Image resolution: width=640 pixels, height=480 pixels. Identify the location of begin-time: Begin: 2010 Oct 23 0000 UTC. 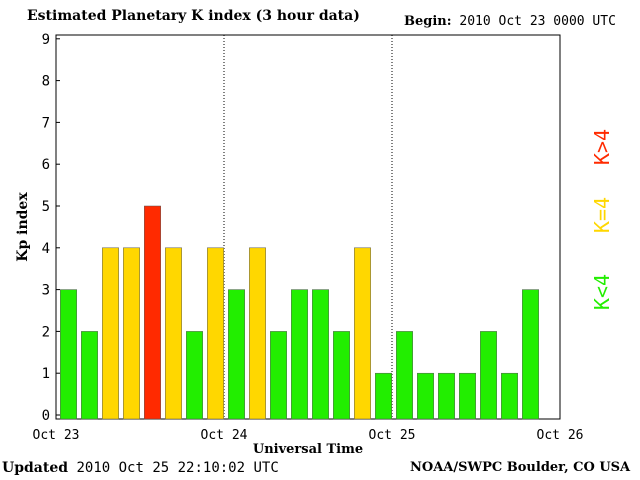
(510, 21).